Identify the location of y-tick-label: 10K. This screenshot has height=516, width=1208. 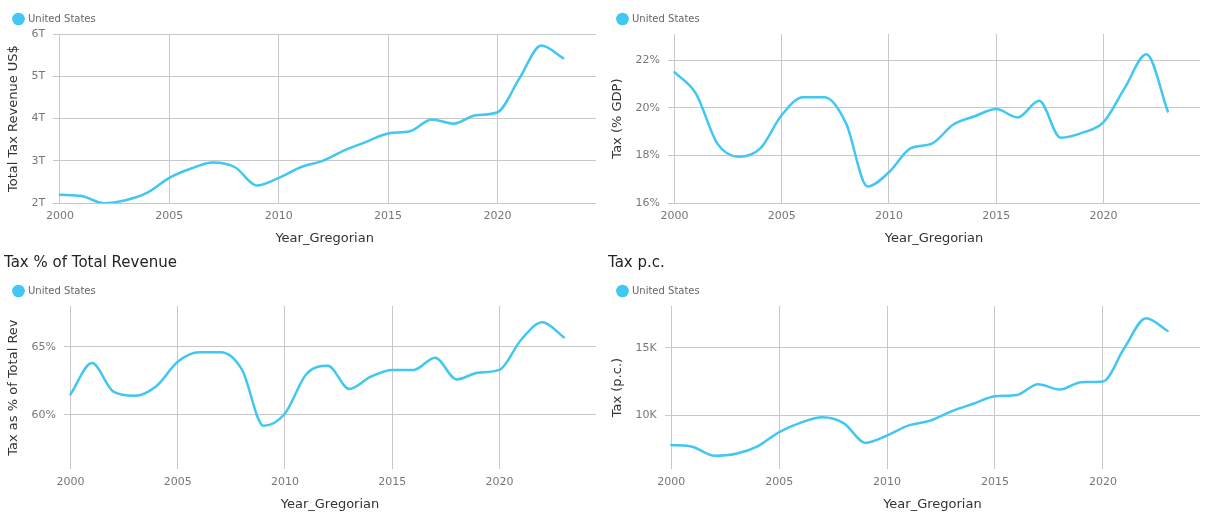
(646, 415).